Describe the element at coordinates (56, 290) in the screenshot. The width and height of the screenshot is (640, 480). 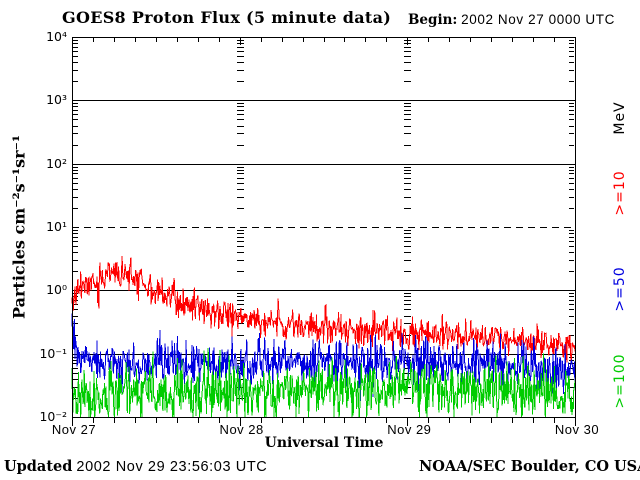
I see `y-tick-label: 10⁰` at that location.